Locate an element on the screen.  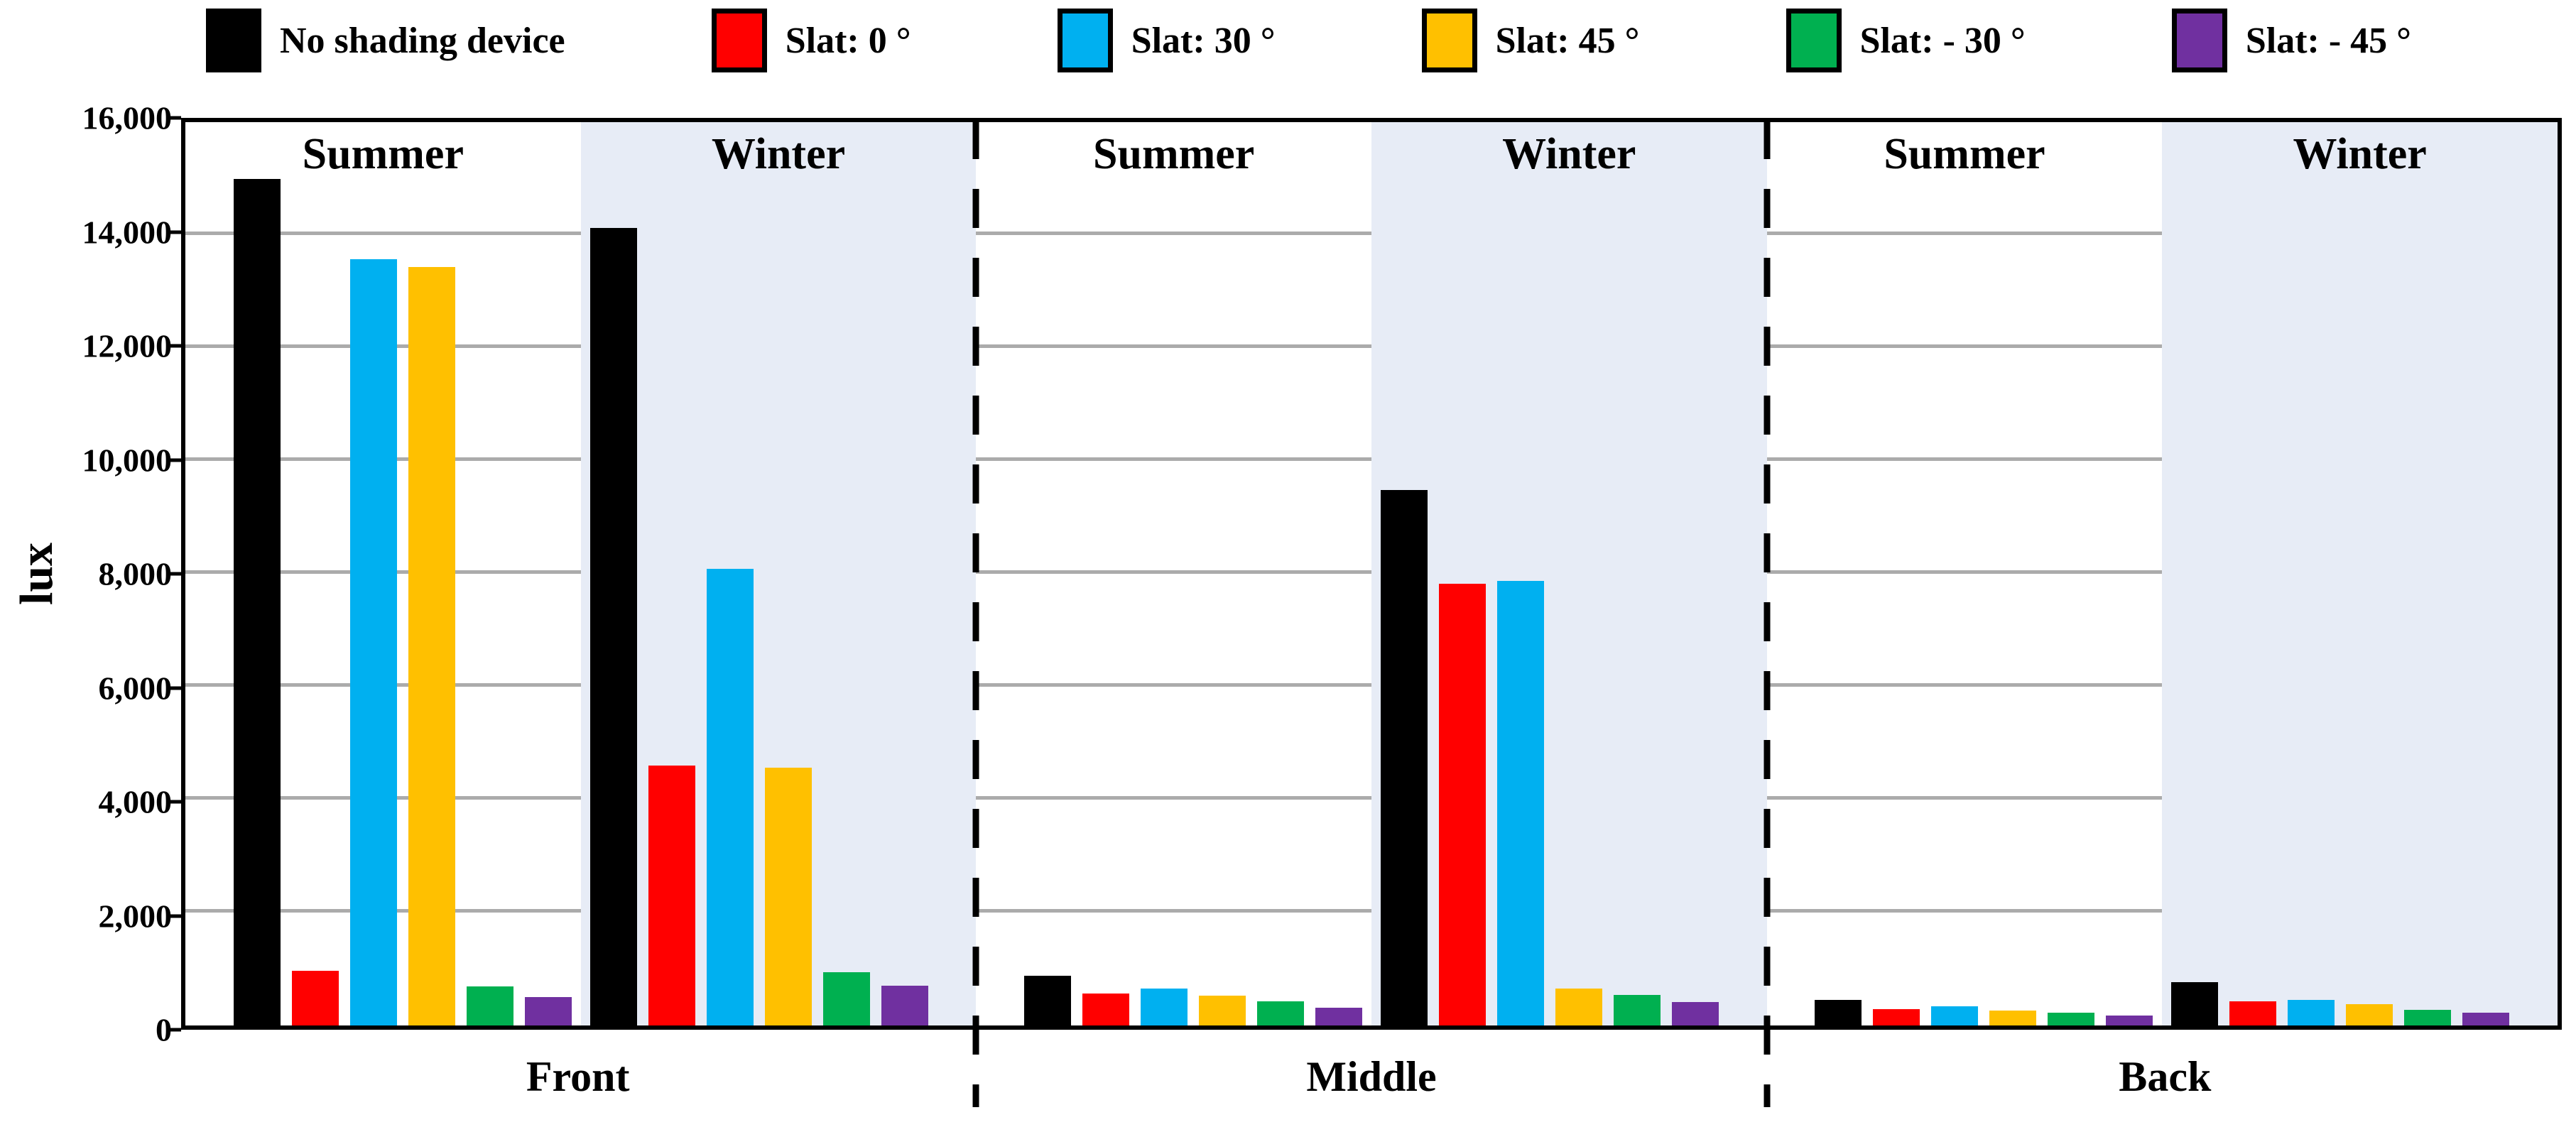
y-tick-label: 4,000 is located at coordinates (136, 801).